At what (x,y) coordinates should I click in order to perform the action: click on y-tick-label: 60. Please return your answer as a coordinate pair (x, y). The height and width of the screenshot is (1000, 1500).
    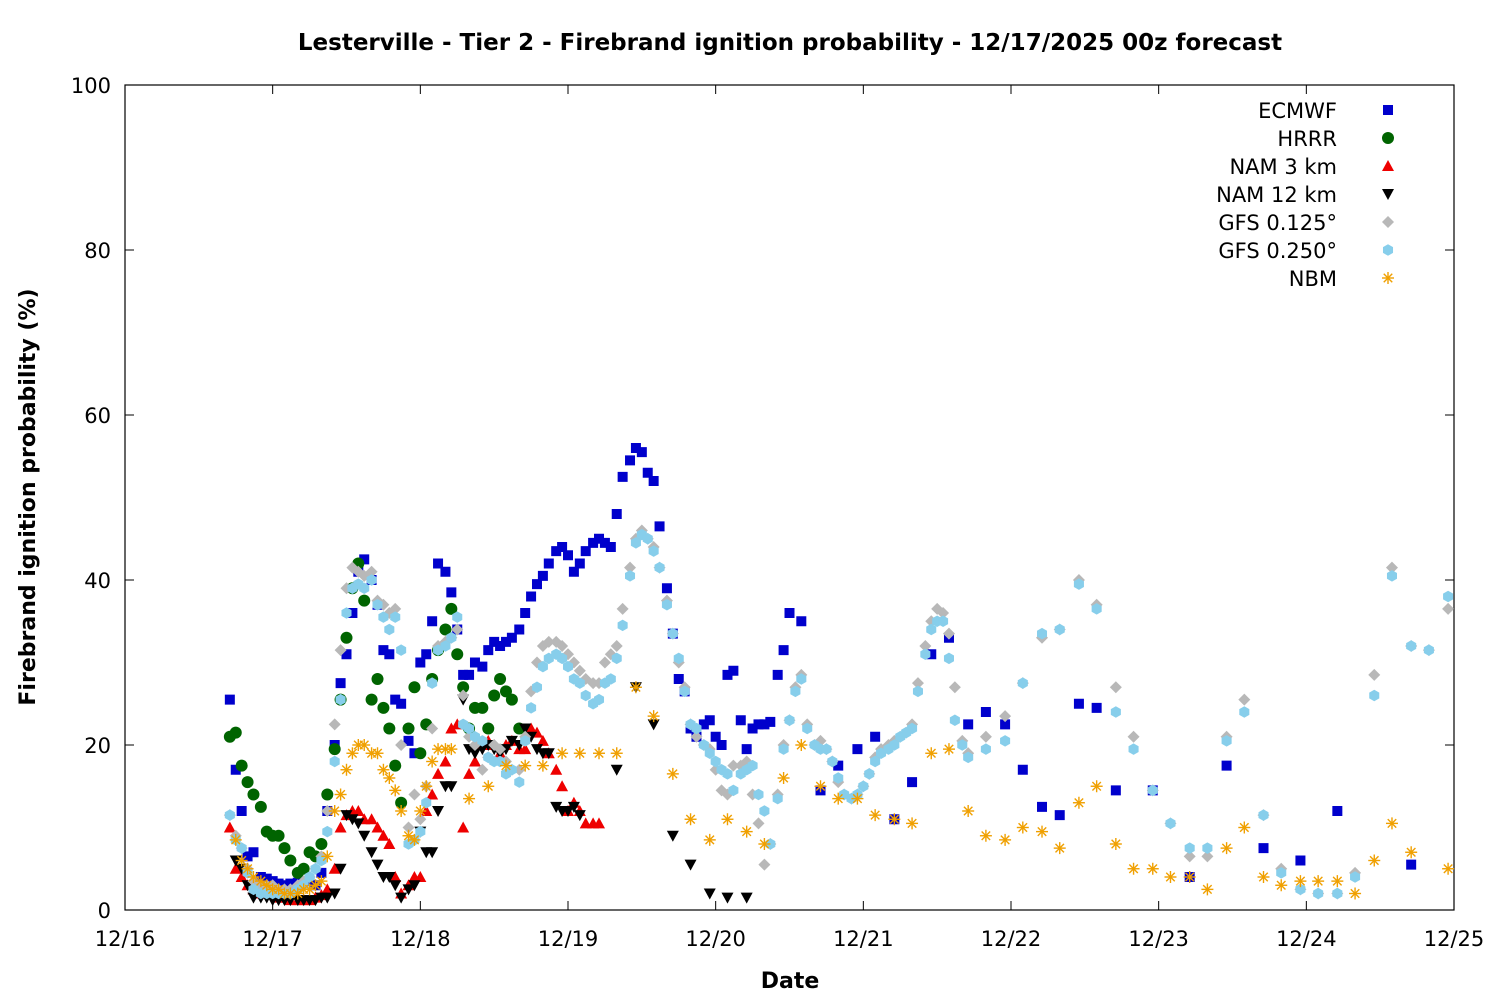
    Looking at the image, I should click on (97, 416).